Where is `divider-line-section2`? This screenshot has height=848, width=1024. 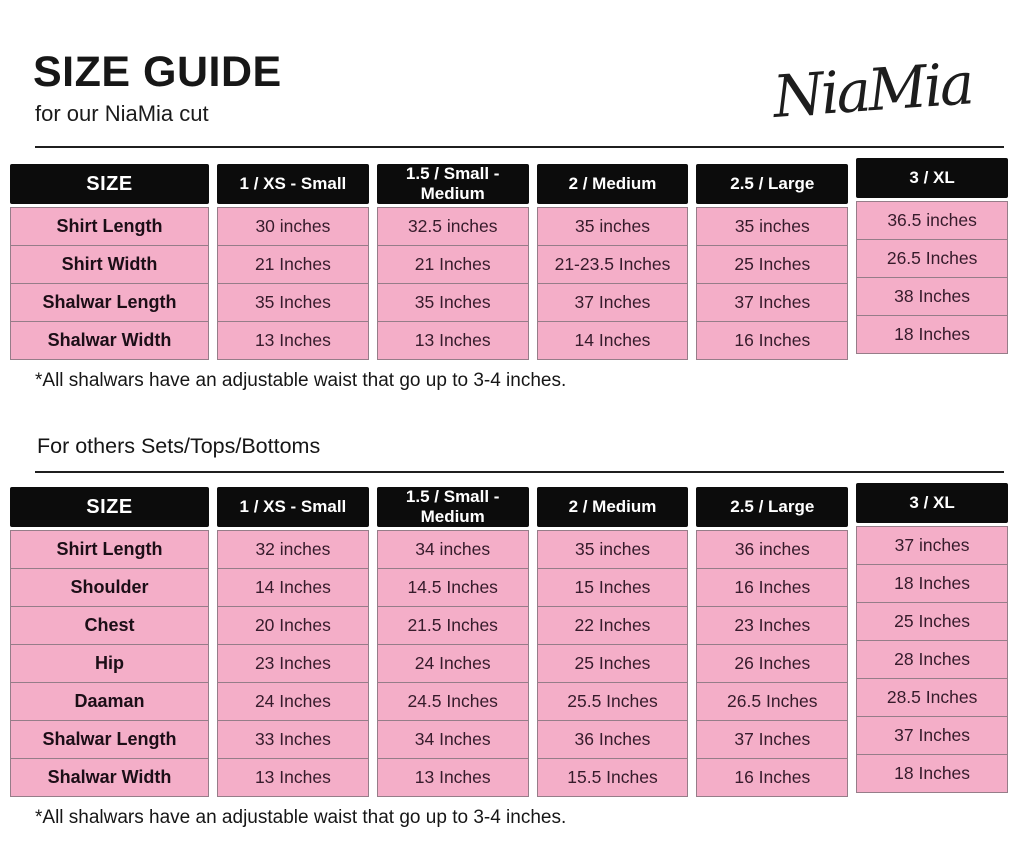
divider-line-section2 is located at coordinates (519, 472).